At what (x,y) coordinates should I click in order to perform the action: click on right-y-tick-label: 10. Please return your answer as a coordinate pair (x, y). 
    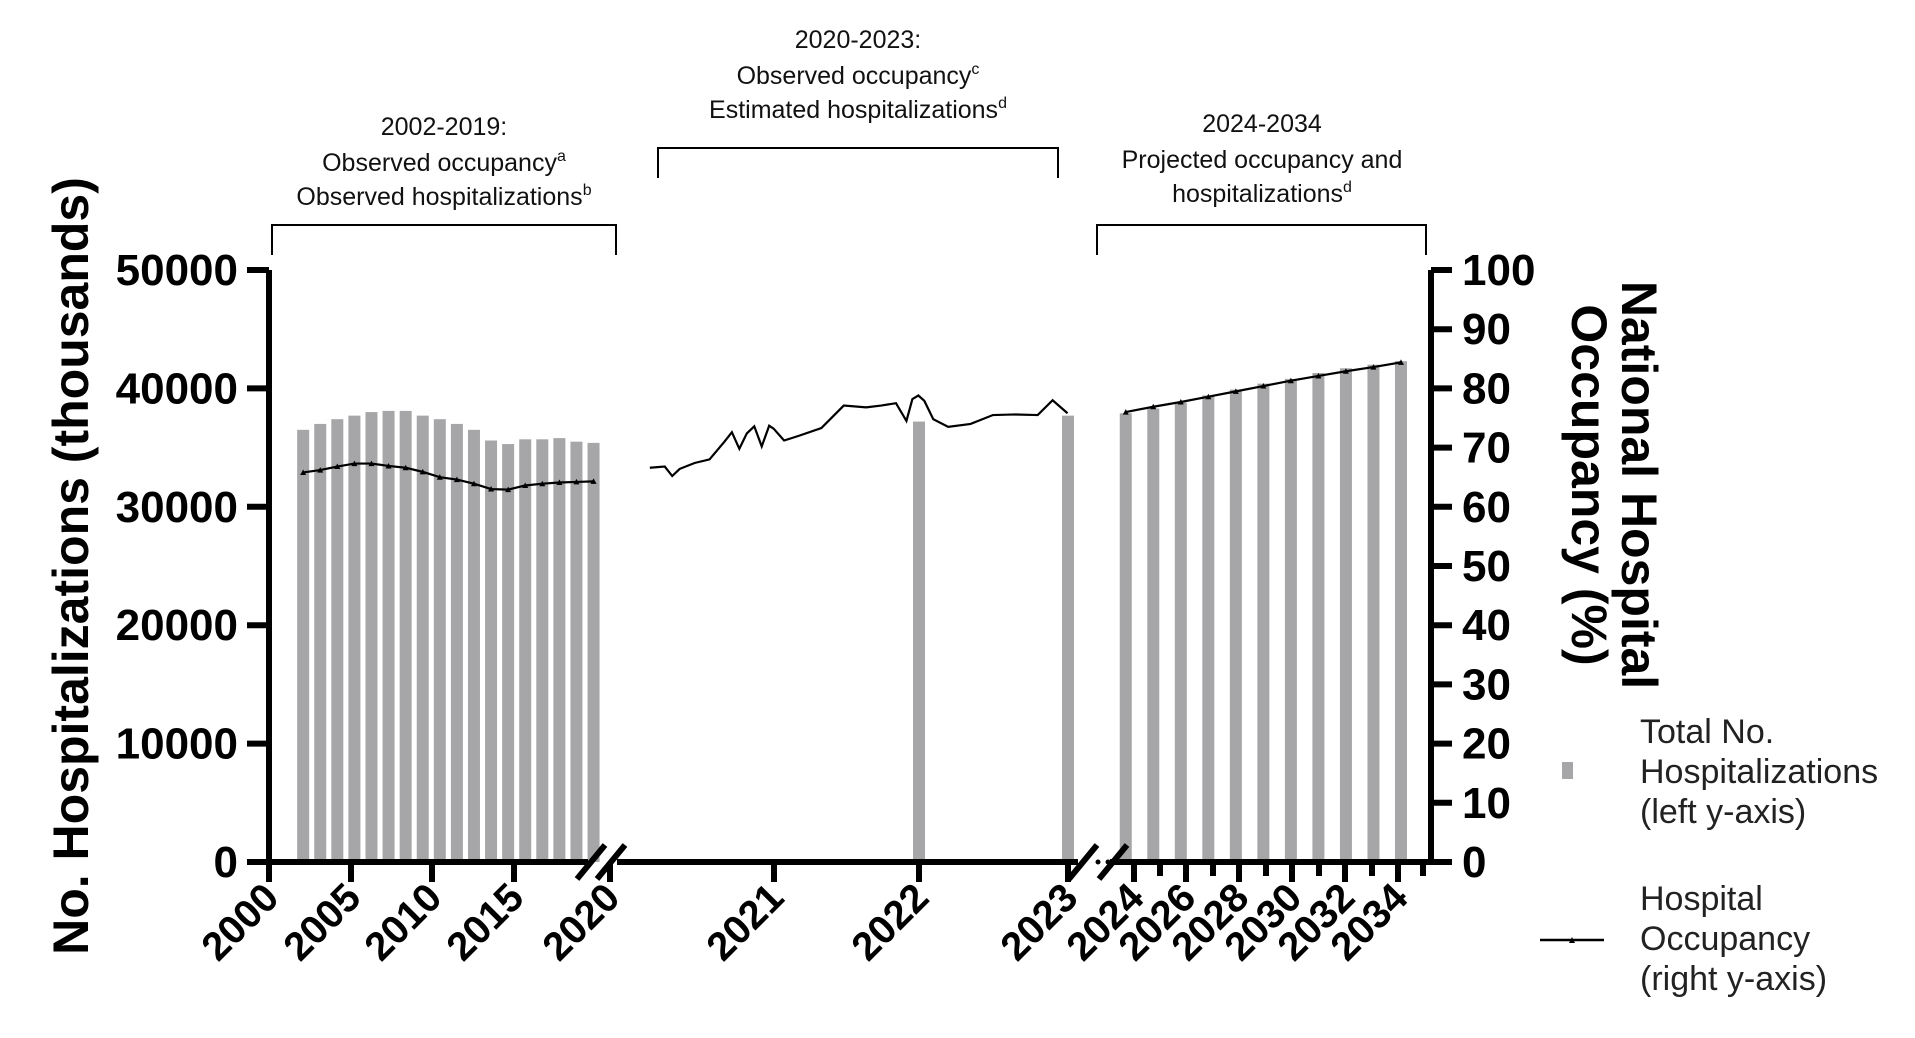
    Looking at the image, I should click on (1486, 803).